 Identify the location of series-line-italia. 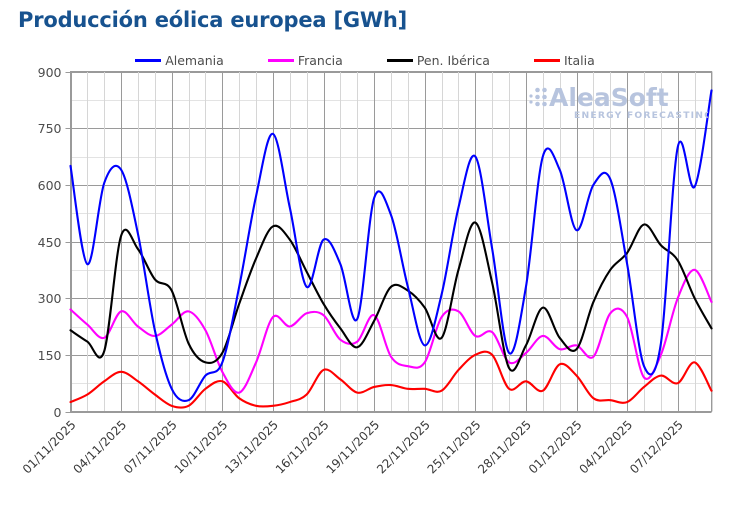
(391, 379).